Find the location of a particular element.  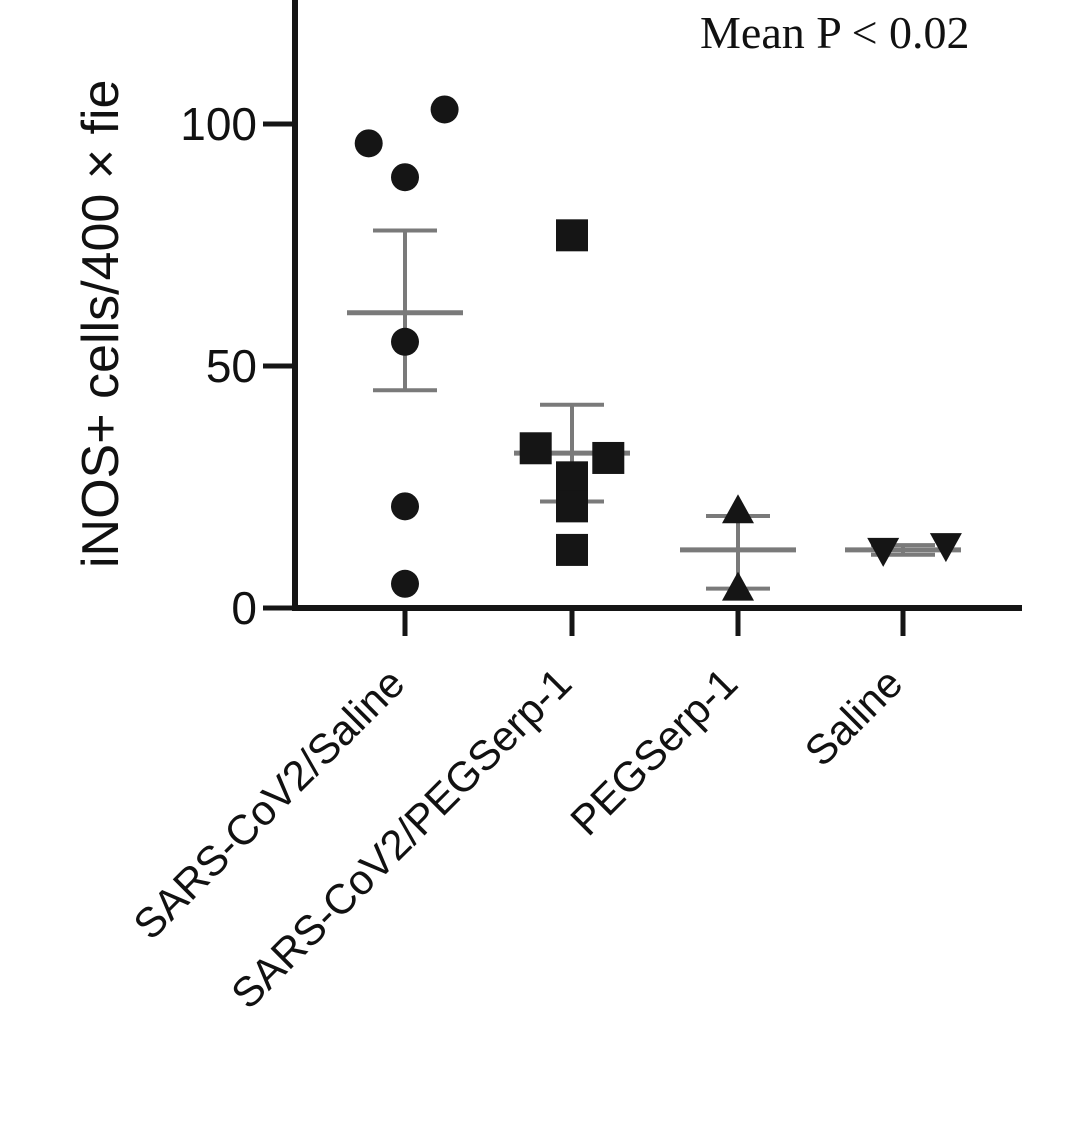

x-tick-label: Saline is located at coordinates (854, 717).